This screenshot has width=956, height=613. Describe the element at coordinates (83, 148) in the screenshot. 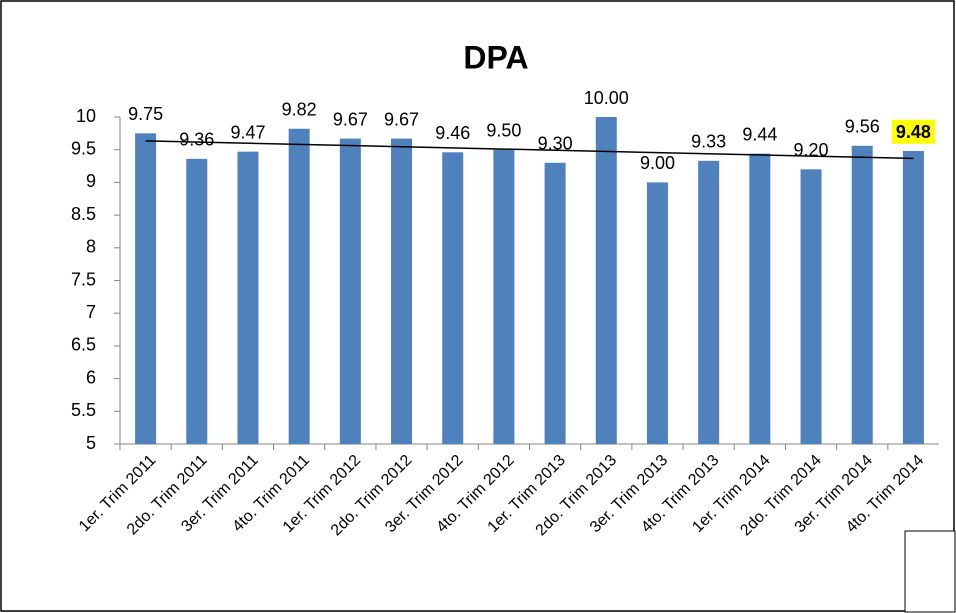

I see `y-tick-label: 9.5` at that location.